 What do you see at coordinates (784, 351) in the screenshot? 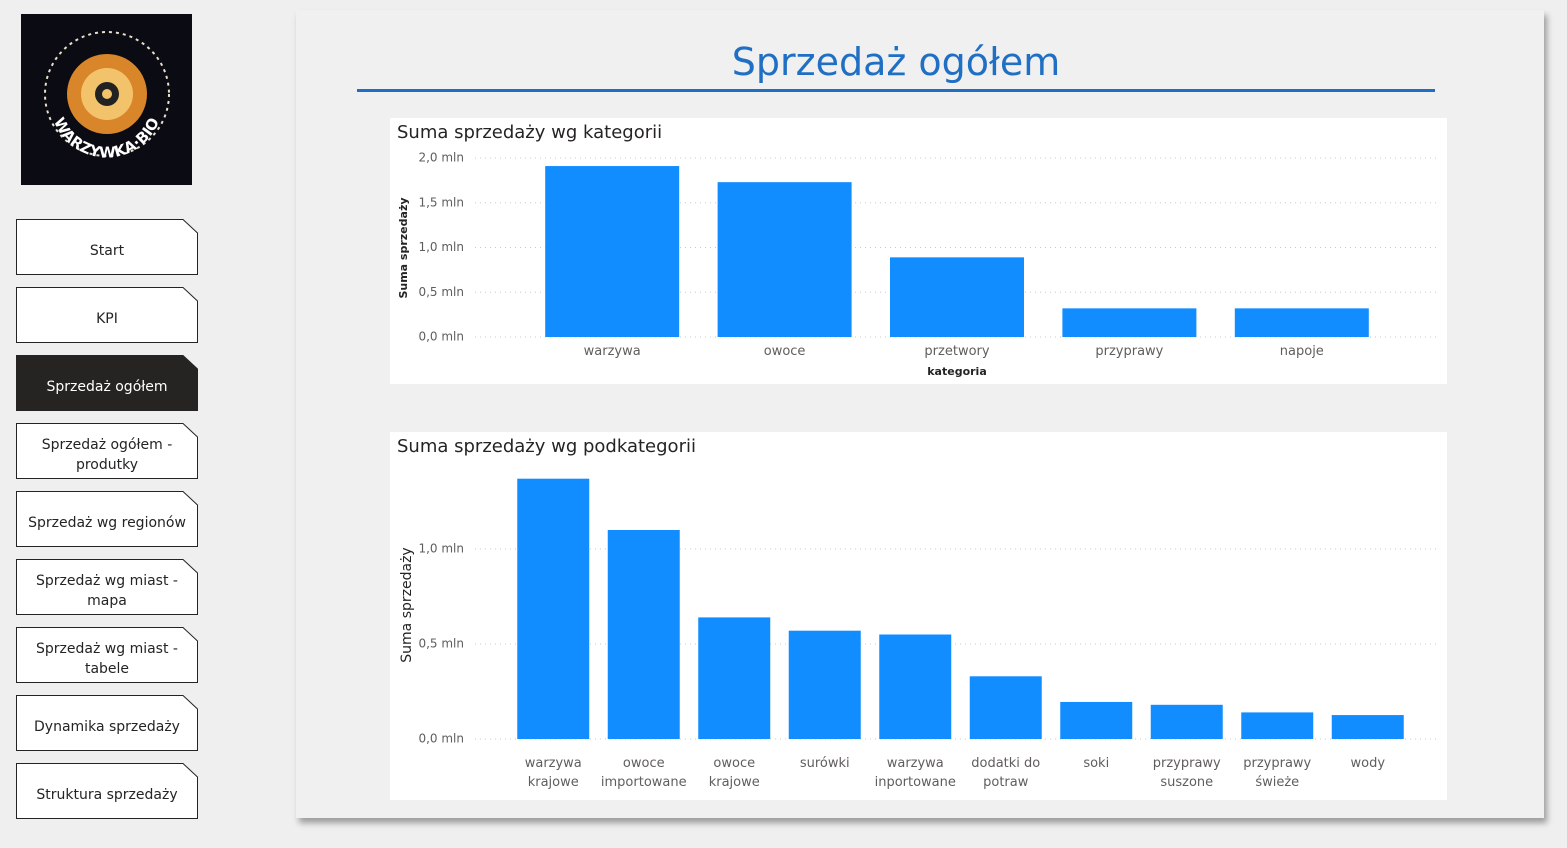
I see `x-tick-label: owoce` at bounding box center [784, 351].